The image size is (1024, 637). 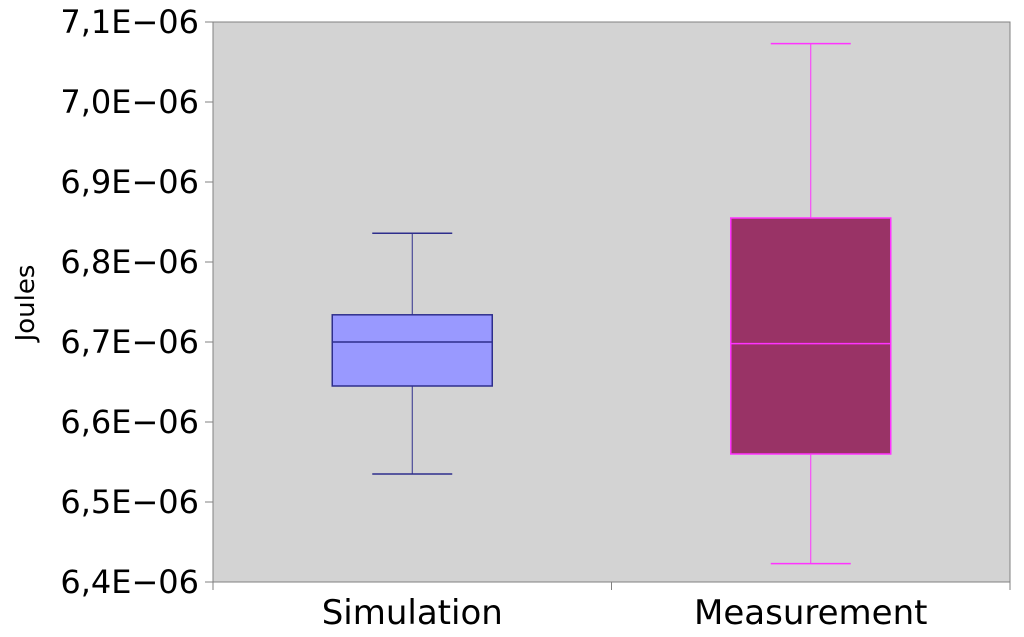 I want to click on box-simulation, so click(x=412, y=353).